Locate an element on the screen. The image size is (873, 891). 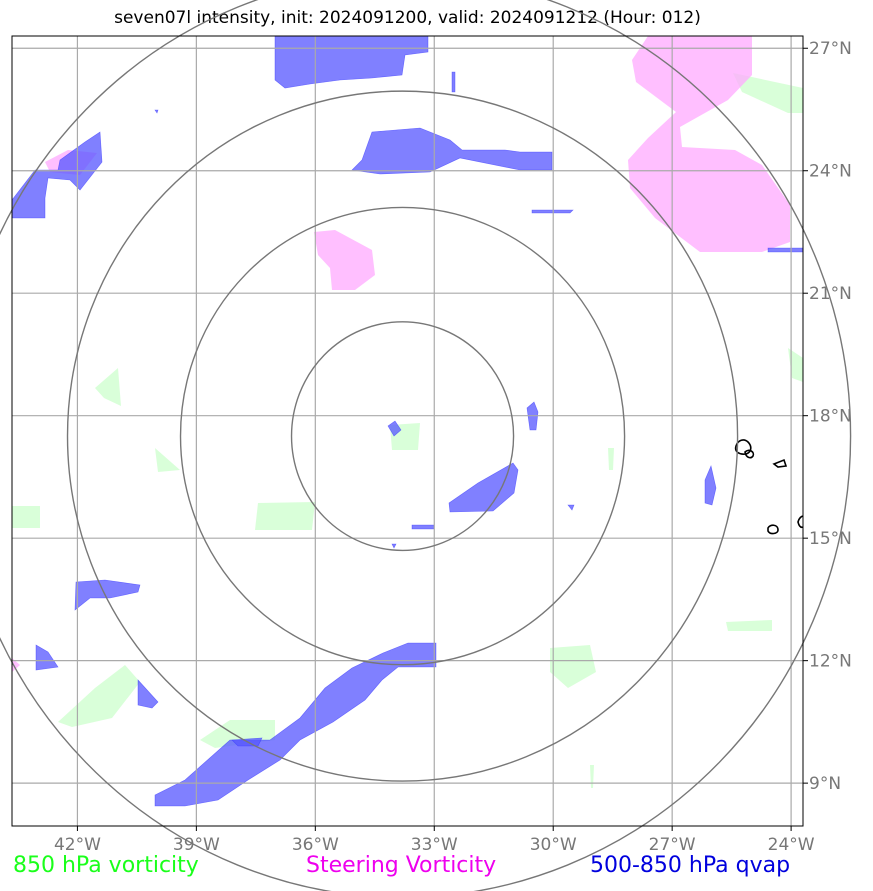
lat-tick-label: 24°N is located at coordinates (830, 172).